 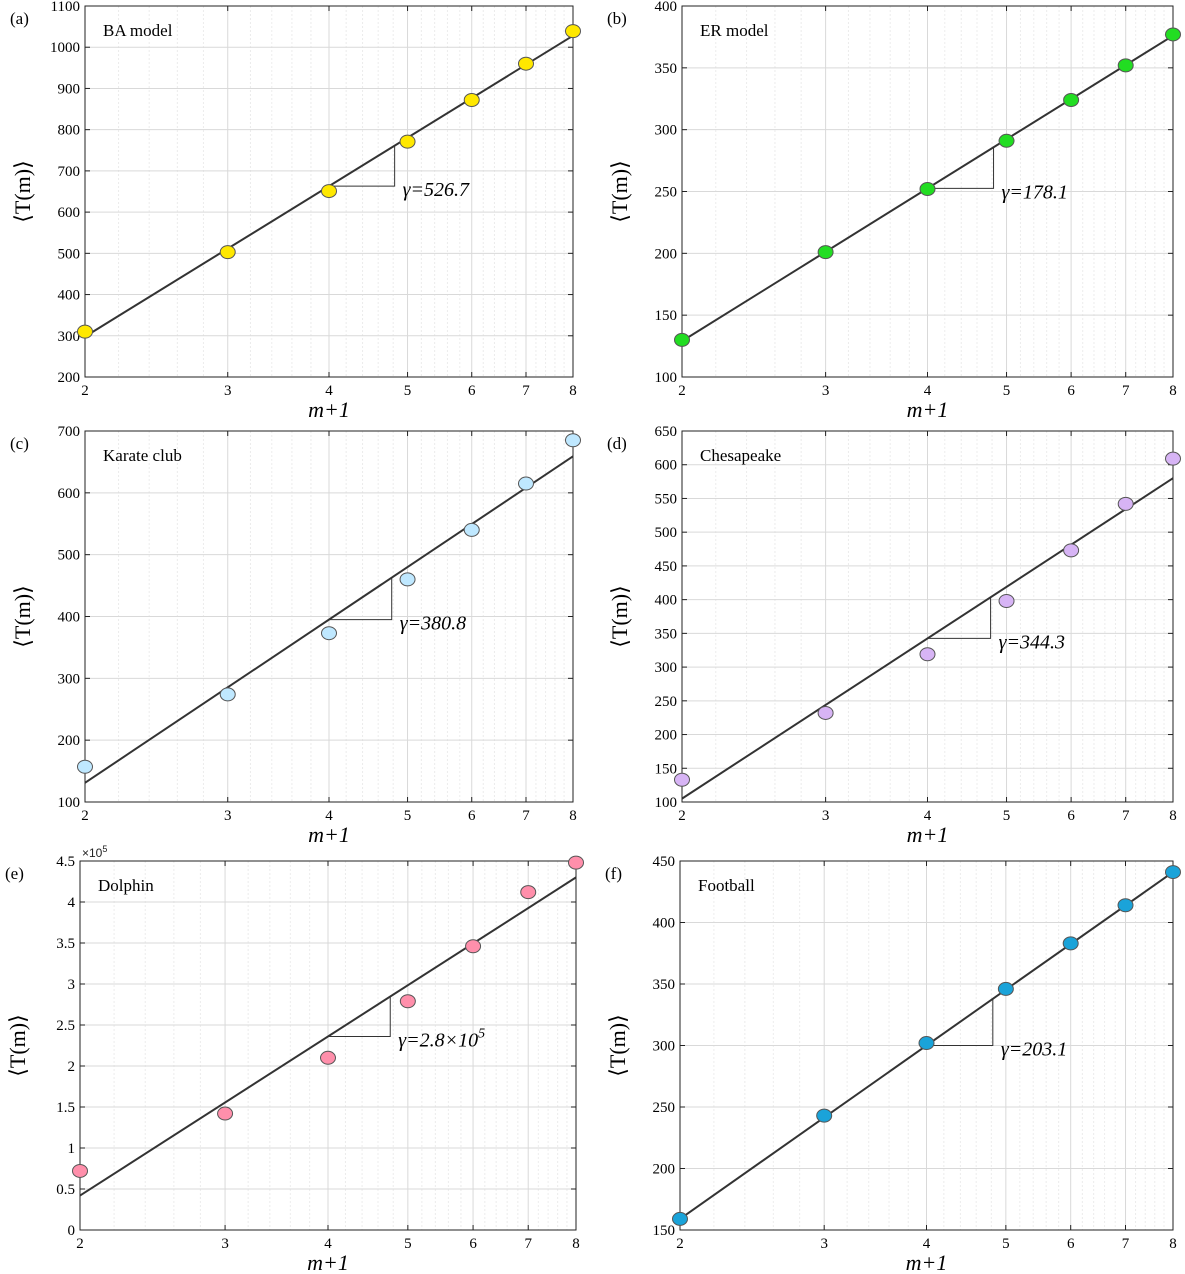 What do you see at coordinates (69, 803) in the screenshot?
I see `y-tick-label: 100` at bounding box center [69, 803].